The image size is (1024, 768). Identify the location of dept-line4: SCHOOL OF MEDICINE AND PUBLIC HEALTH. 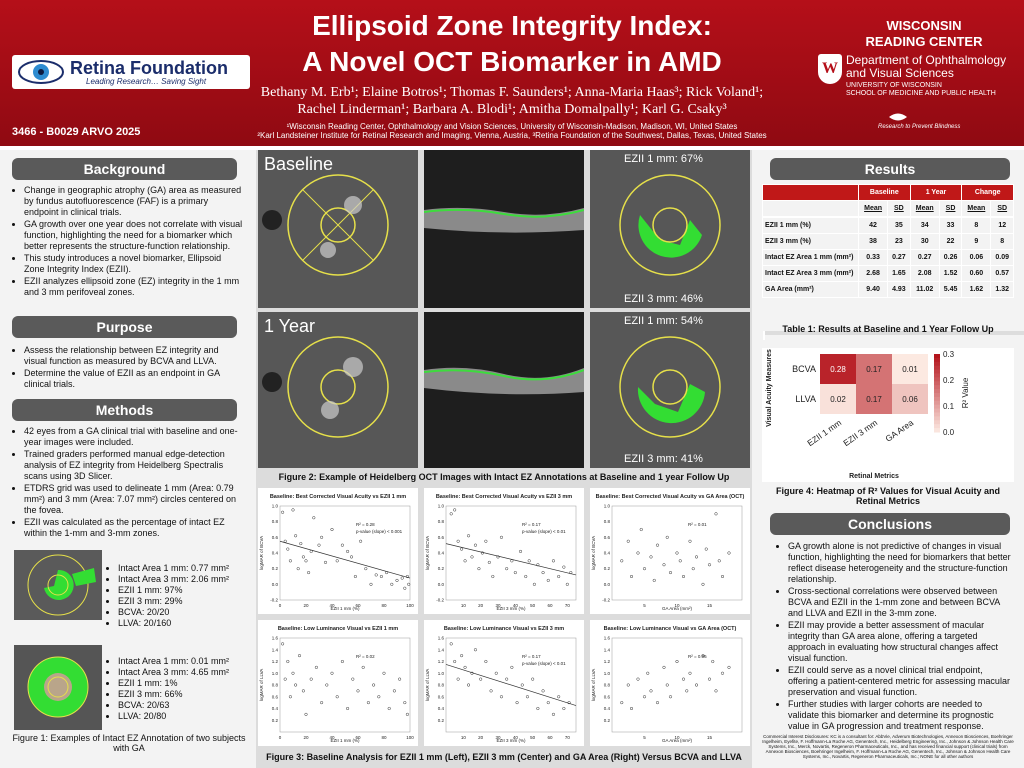
(921, 93).